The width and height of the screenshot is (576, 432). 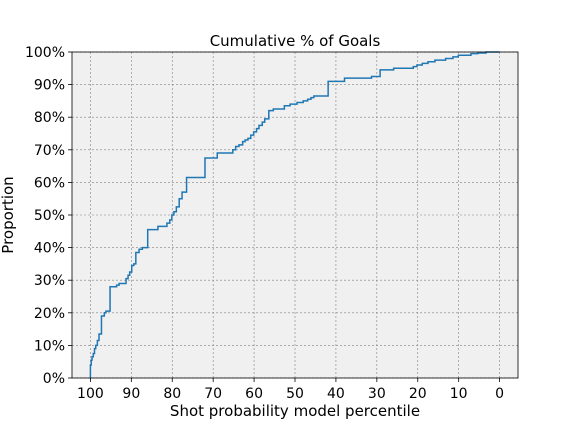 What do you see at coordinates (131, 394) in the screenshot?
I see `x-tick-label: 90` at bounding box center [131, 394].